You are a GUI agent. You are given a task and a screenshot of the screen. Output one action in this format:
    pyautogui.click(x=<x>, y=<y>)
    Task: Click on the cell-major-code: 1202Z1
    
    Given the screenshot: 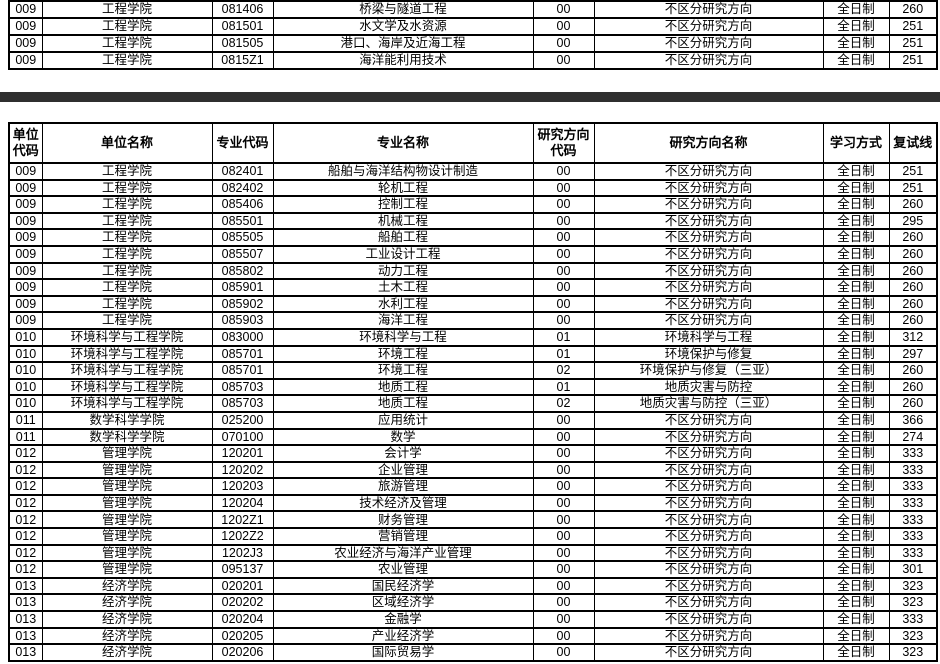 What is the action you would take?
    pyautogui.click(x=242, y=520)
    